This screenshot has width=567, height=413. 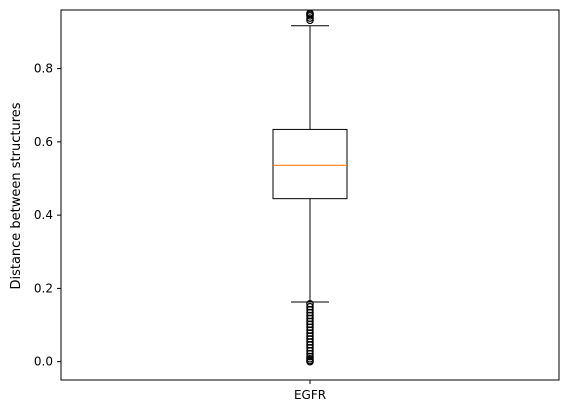 What do you see at coordinates (310, 164) in the screenshot?
I see `box-iqr` at bounding box center [310, 164].